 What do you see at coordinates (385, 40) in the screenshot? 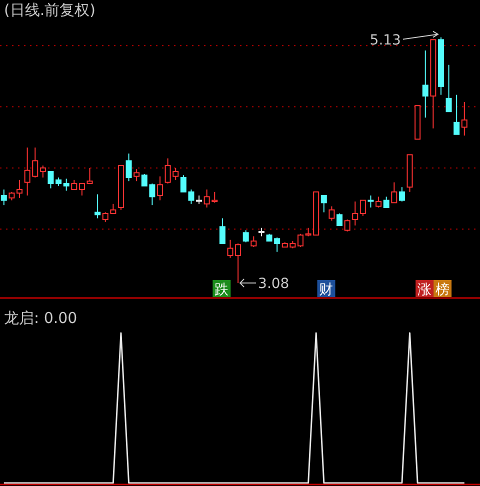
I see `annotation: 5.13` at bounding box center [385, 40].